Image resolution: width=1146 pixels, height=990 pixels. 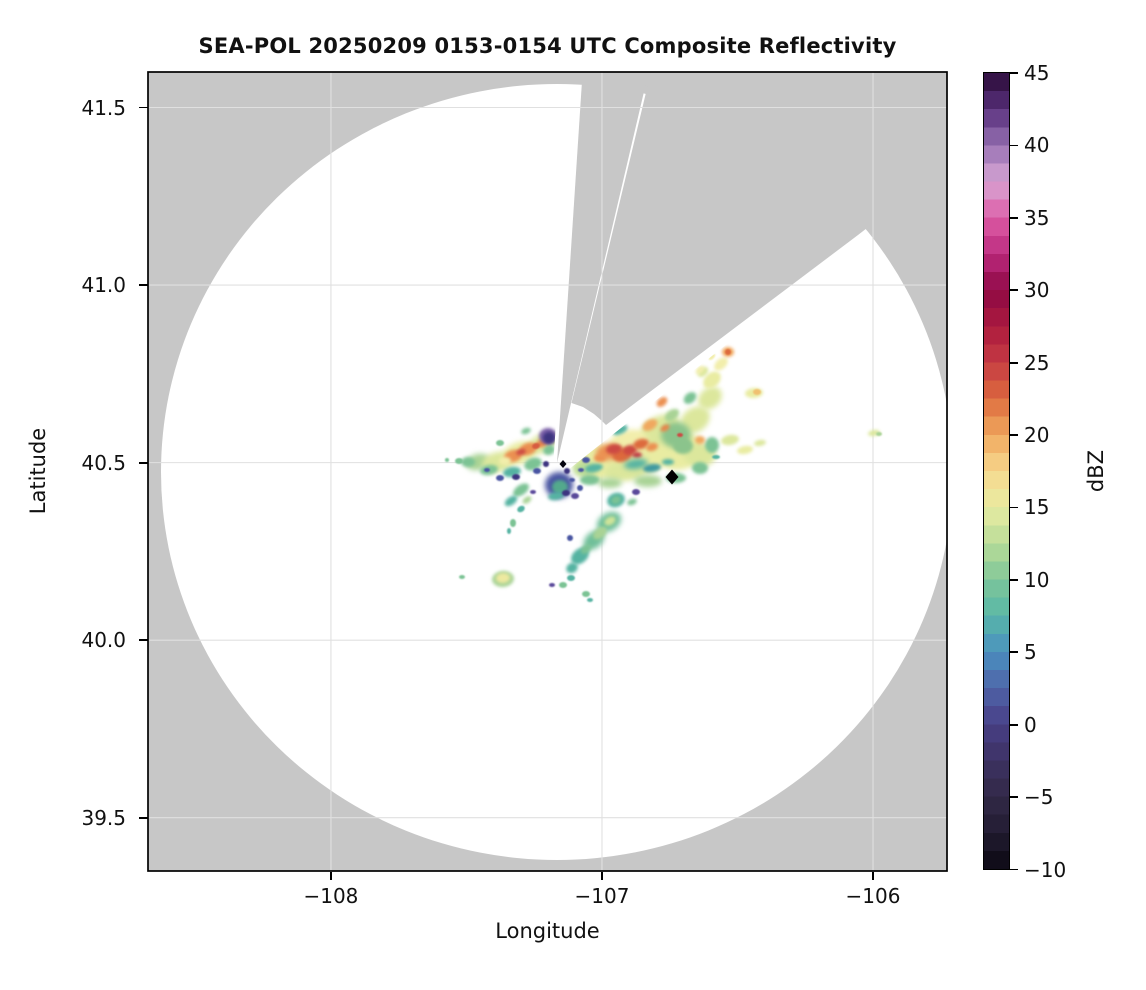 I want to click on colorbar-tick-label: 25, so click(x=1037, y=362).